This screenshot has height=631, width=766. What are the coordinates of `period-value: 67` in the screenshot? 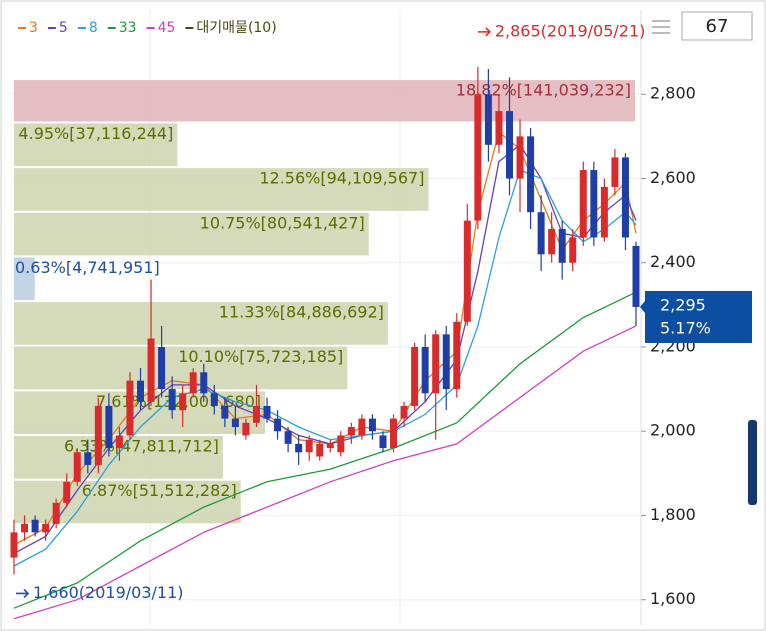 It's located at (717, 26).